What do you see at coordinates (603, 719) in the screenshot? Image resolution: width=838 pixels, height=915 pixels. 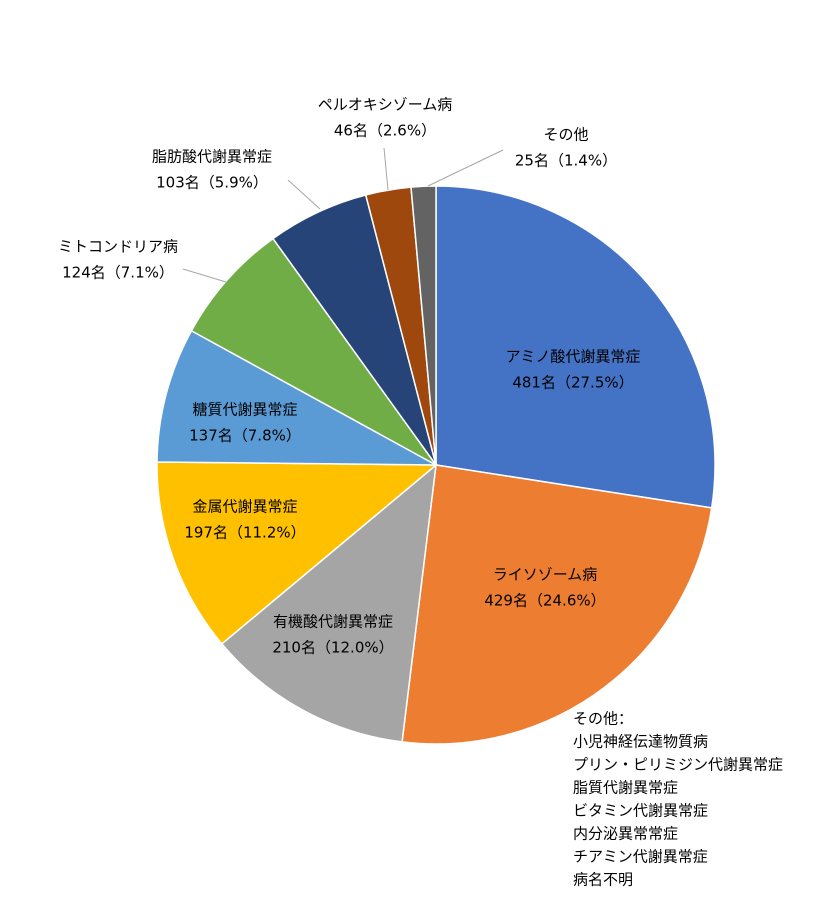 I see `note-title: その他：` at bounding box center [603, 719].